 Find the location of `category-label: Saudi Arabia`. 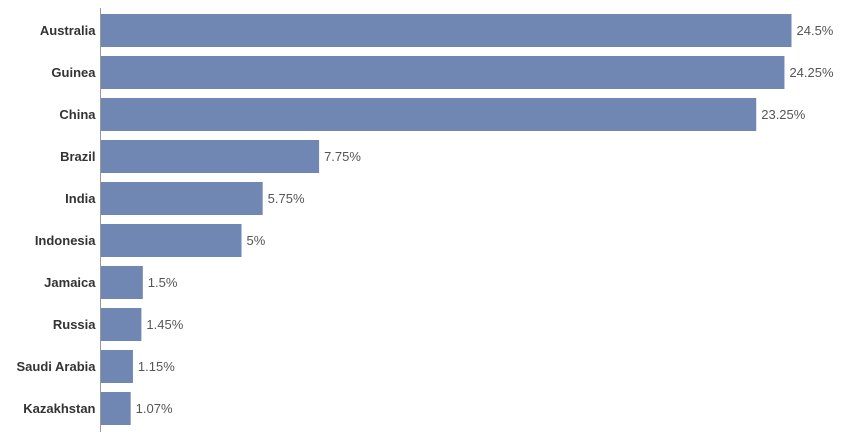

category-label: Saudi Arabia is located at coordinates (57, 366).